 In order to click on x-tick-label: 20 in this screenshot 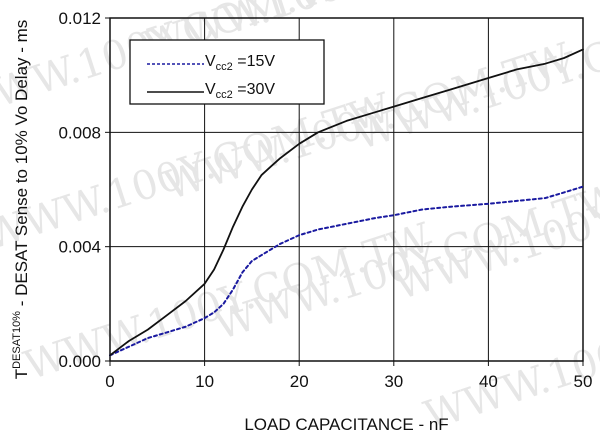, I will do `click(299, 381)`.